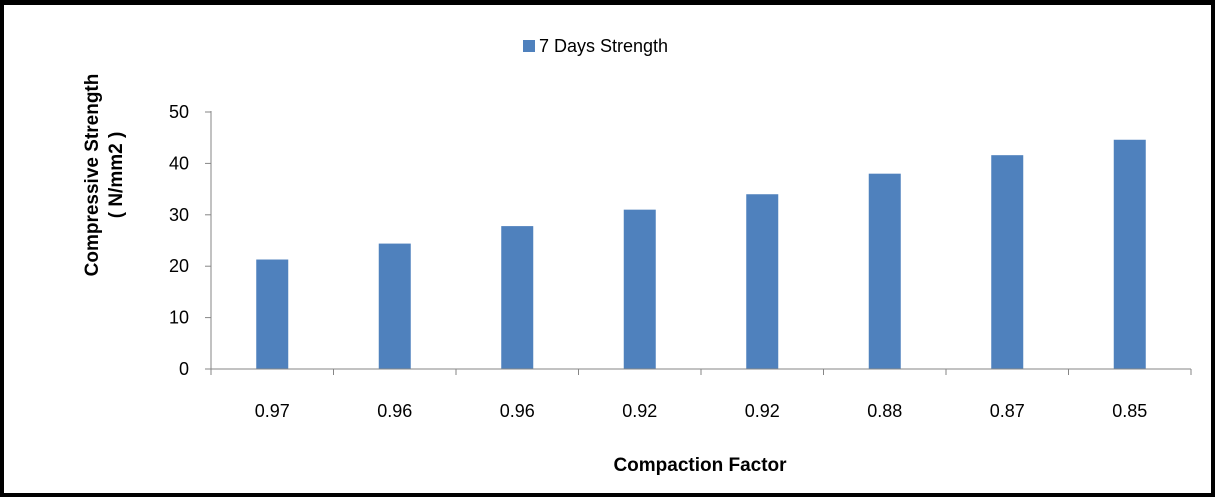  What do you see at coordinates (701, 394) in the screenshot?
I see `x-axis: 0.97 0.96 0.96 0.92 0.92 0.88 0.87 0.85` at bounding box center [701, 394].